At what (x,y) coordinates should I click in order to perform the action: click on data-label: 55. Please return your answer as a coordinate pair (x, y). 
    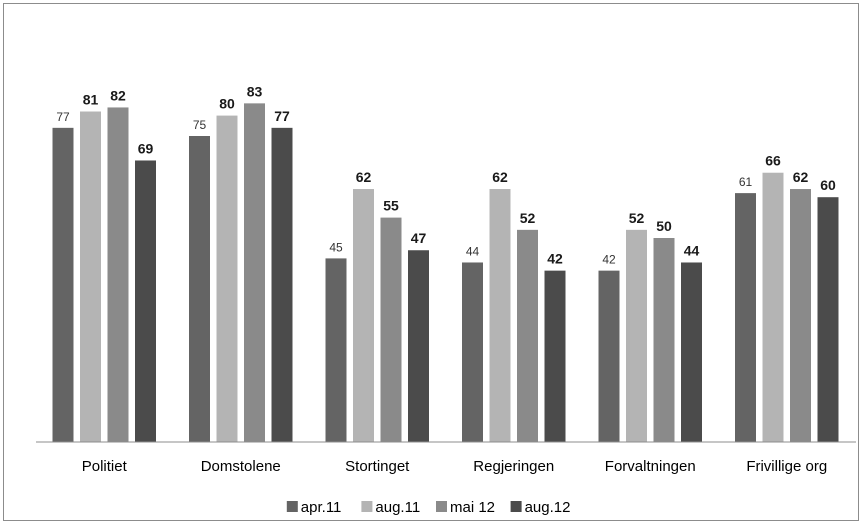
    Looking at the image, I should click on (391, 206).